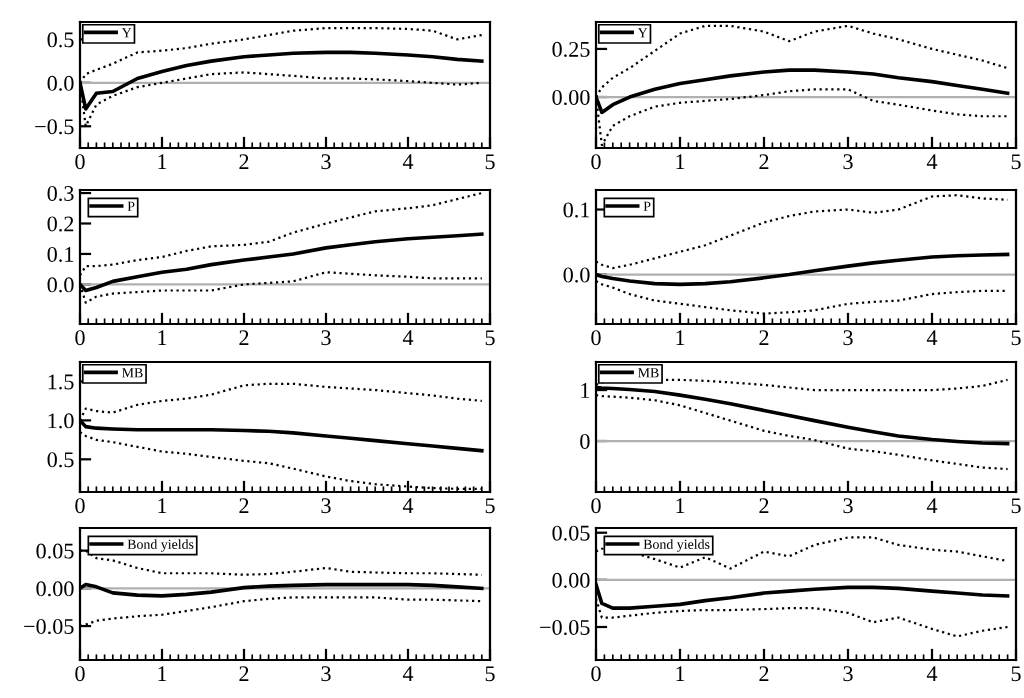 The image size is (1024, 698). What do you see at coordinates (585, 390) in the screenshot?
I see `y-tick-label: 1` at bounding box center [585, 390].